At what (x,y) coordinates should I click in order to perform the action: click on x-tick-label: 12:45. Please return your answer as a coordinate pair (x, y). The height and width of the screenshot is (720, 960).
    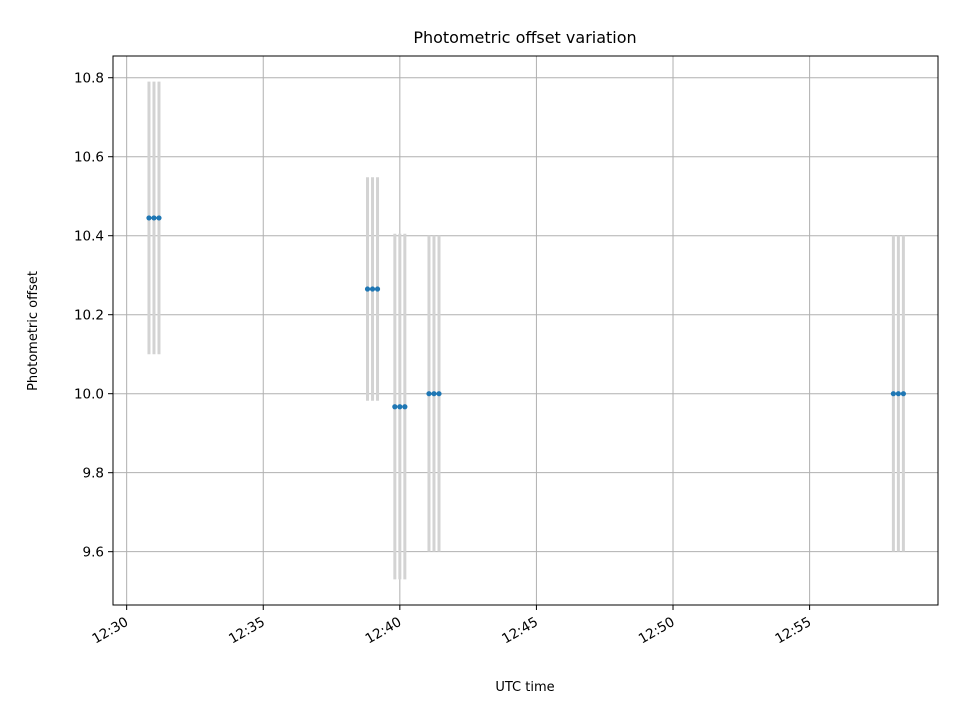
    Looking at the image, I should click on (520, 630).